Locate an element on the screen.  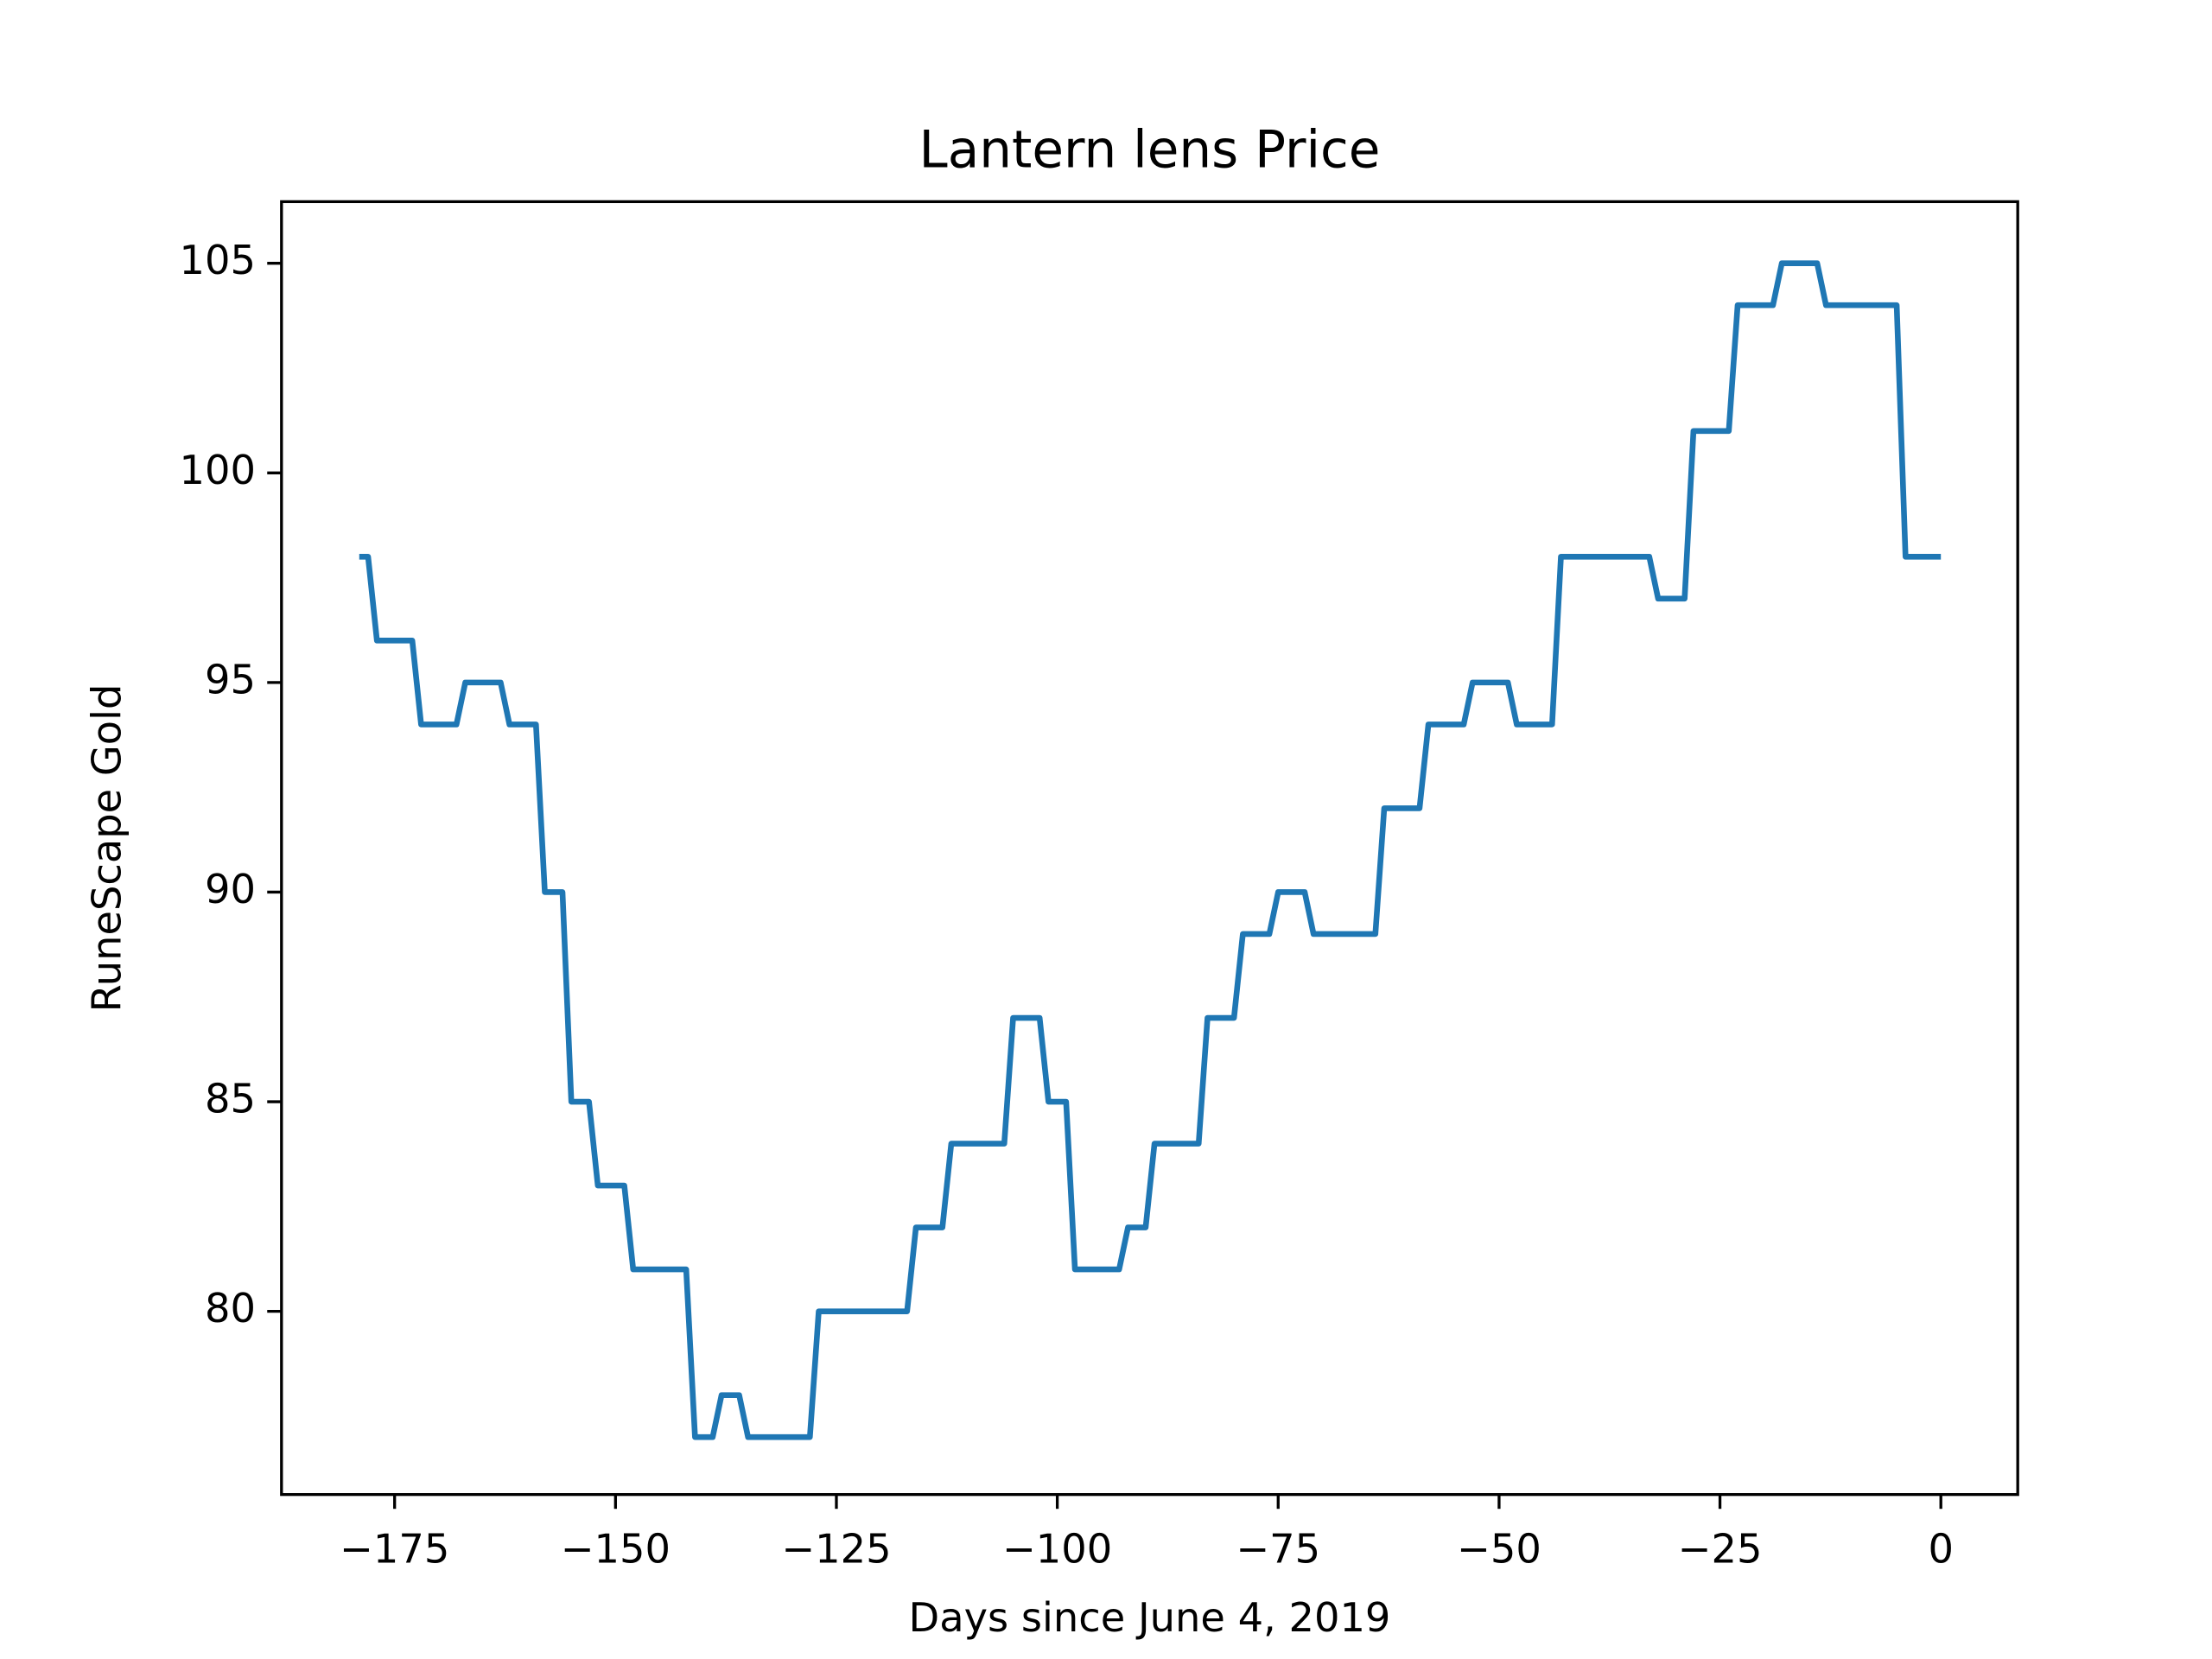
y-tick-label: 90 is located at coordinates (231, 889).